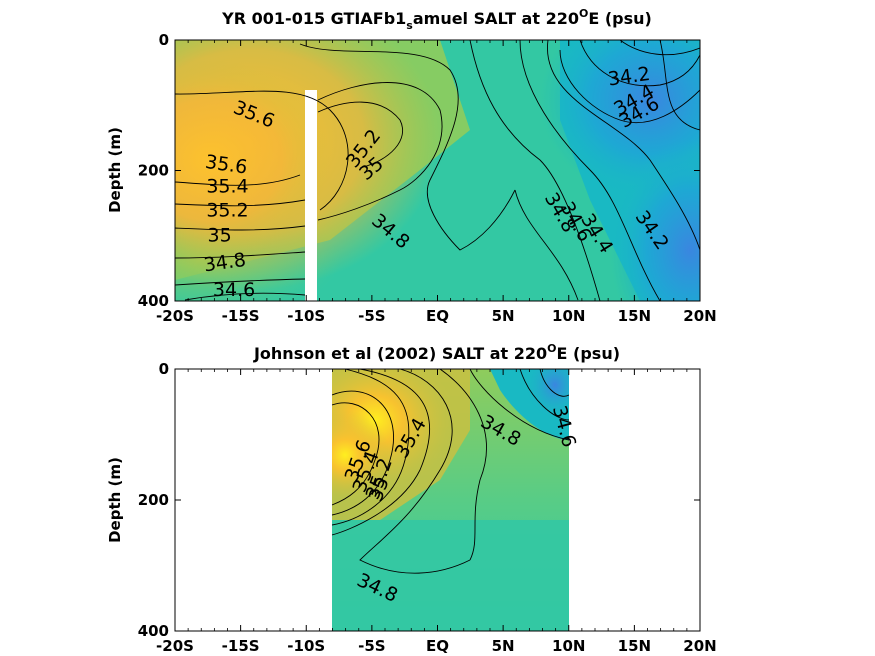 The height and width of the screenshot is (656, 875). What do you see at coordinates (227, 210) in the screenshot?
I see `contour-label: 35.2` at bounding box center [227, 210].